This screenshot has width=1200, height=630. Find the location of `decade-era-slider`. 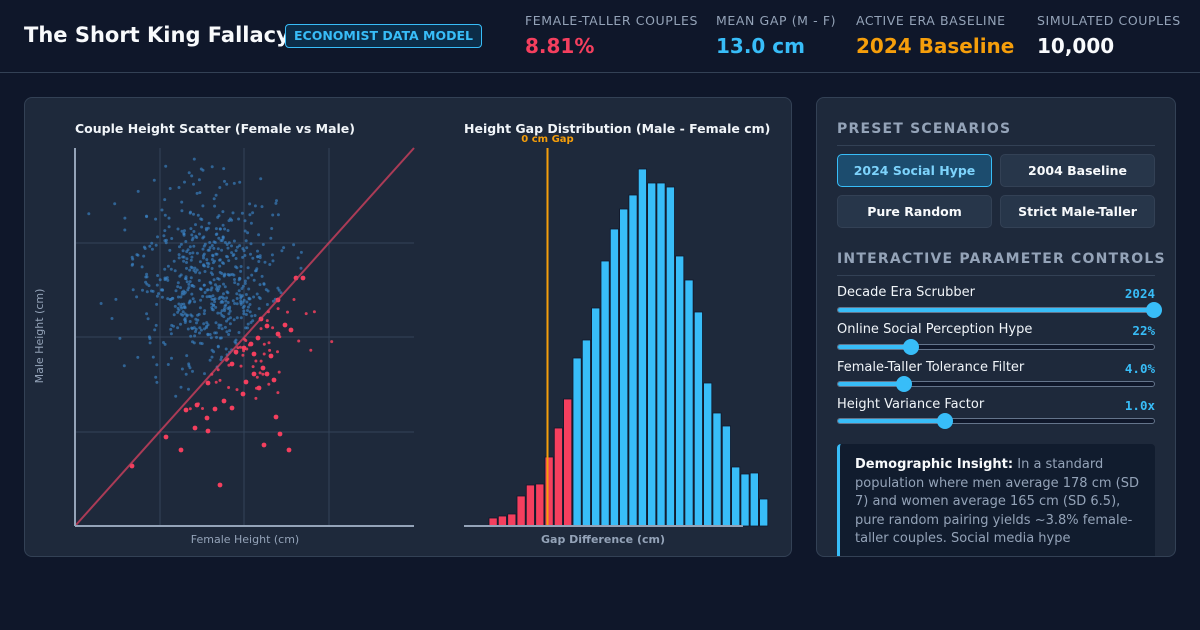

decade-era-slider is located at coordinates (999, 310).